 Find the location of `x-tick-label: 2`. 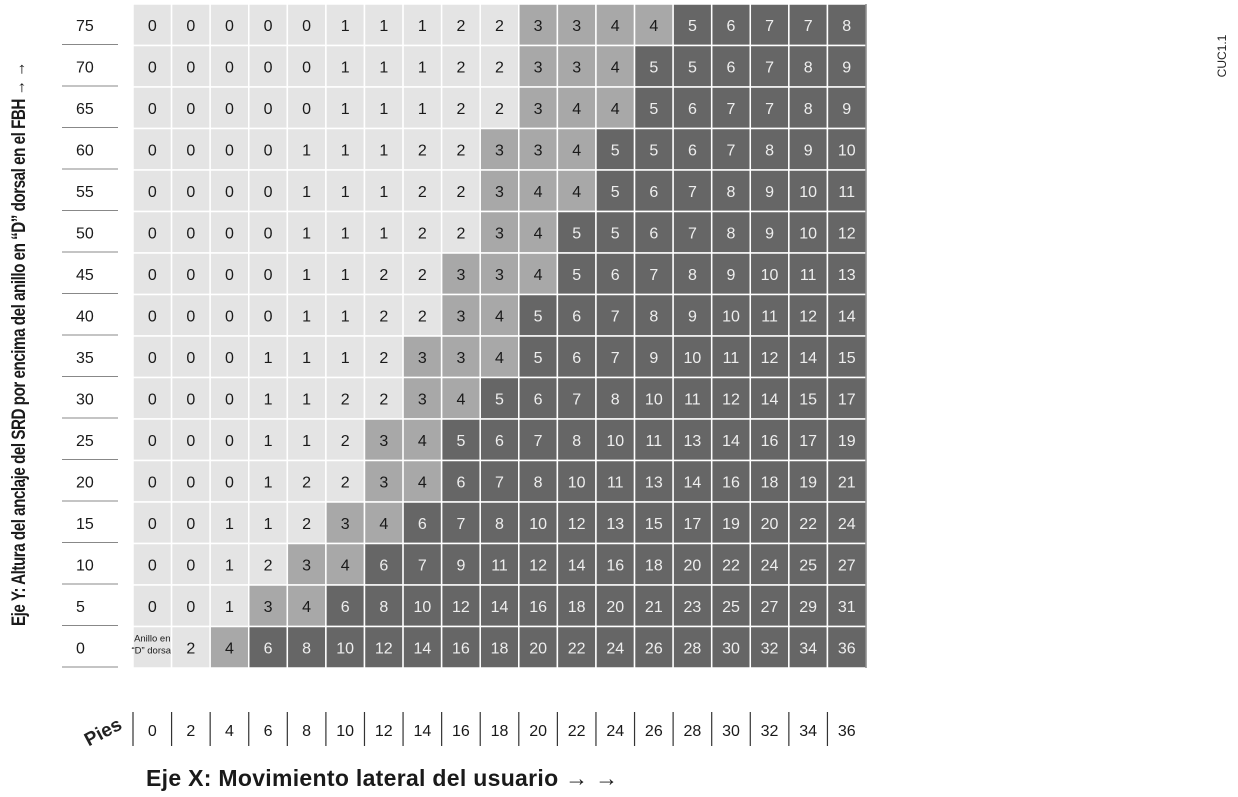

x-tick-label: 2 is located at coordinates (190, 731).